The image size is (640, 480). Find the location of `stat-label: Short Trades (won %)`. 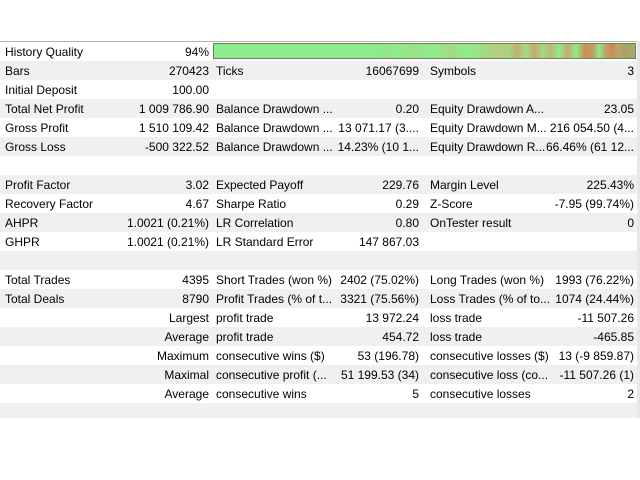

stat-label: Short Trades (won %) is located at coordinates (274, 279).